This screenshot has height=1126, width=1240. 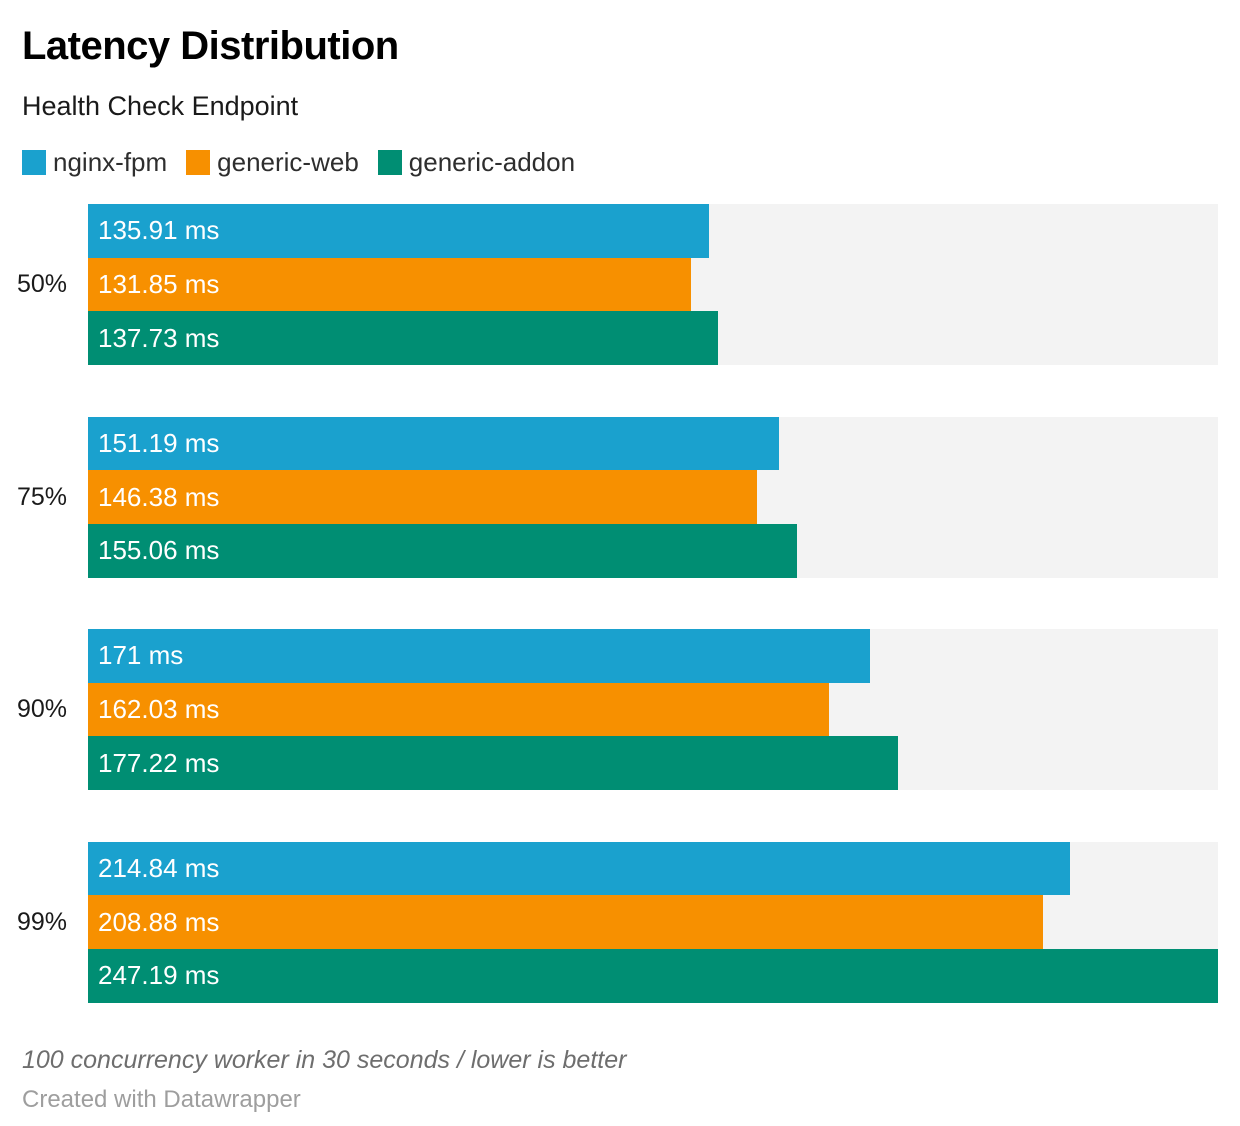 What do you see at coordinates (41, 284) in the screenshot?
I see `category-label: 50%` at bounding box center [41, 284].